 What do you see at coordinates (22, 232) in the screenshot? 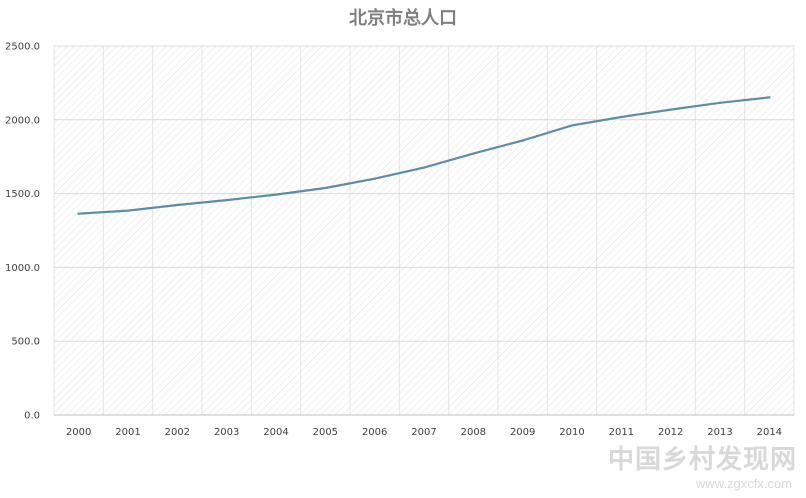
I see `y-axis-tick-labels: 0.0 500.0 1000.0 1500.0 2000.0 2500.0` at bounding box center [22, 232].